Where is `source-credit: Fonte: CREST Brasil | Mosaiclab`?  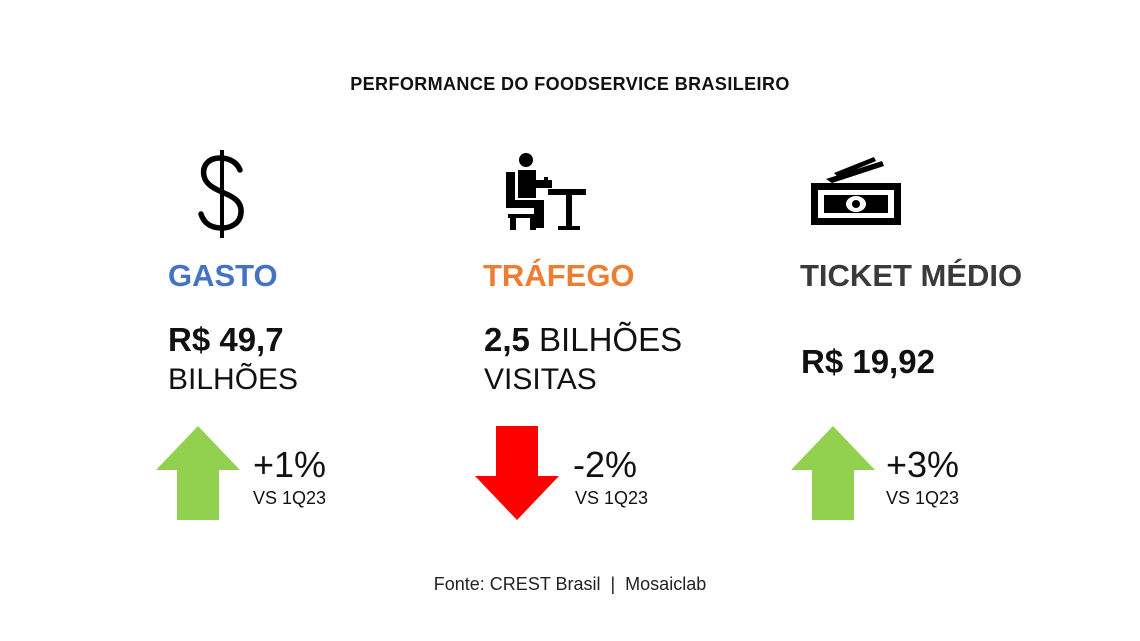
source-credit: Fonte: CREST Brasil | Mosaiclab is located at coordinates (570, 584).